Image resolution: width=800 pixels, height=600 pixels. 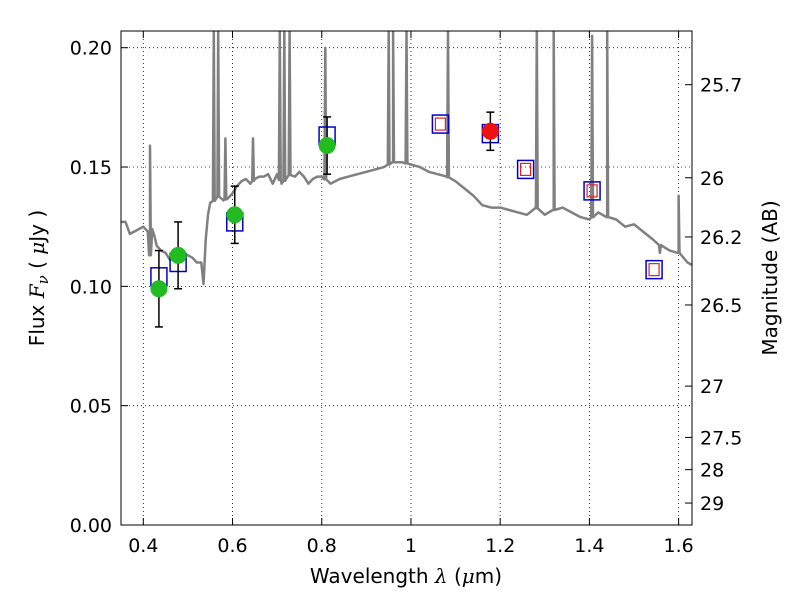 I want to click on x-tick-label: 1.4, so click(x=589, y=546).